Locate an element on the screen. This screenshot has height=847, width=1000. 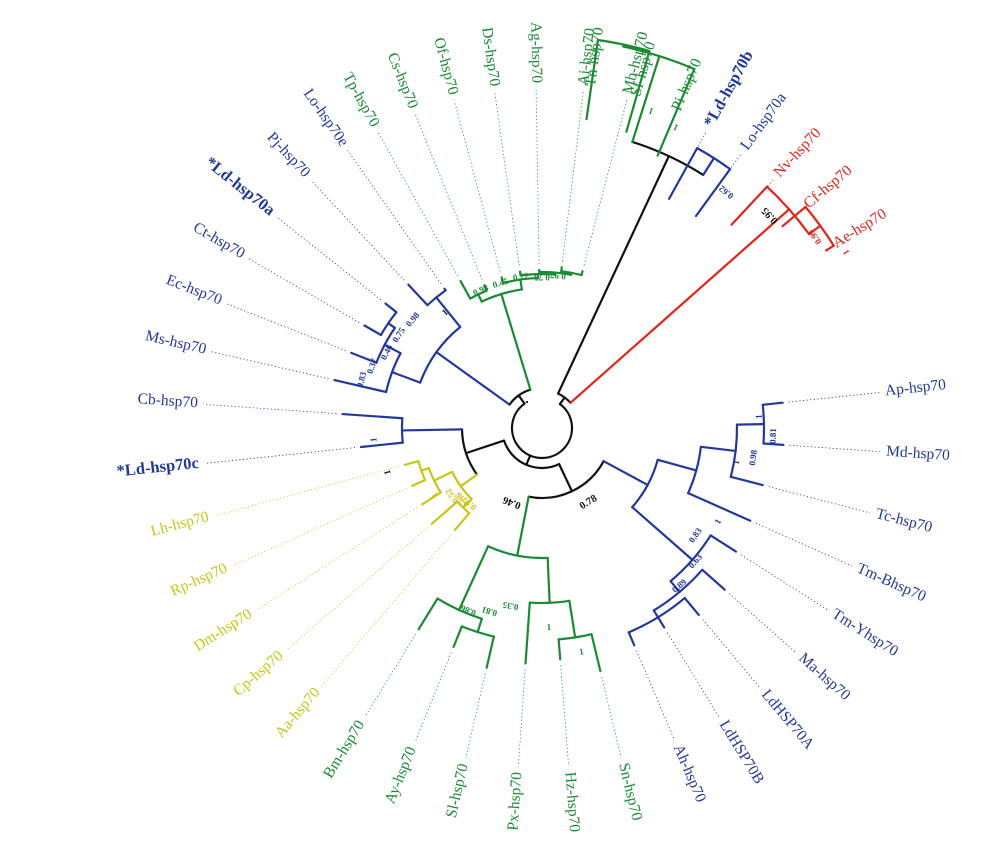
leaf-label-38: Of-hsp70 is located at coordinates (446, 66).